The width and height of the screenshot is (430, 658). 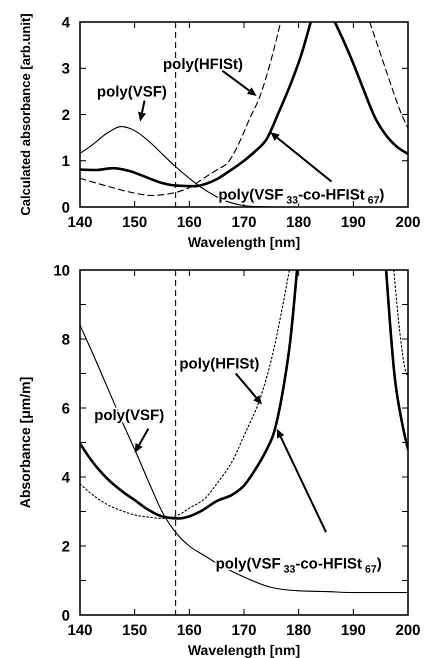 I want to click on annotation: poly(VSF), so click(x=131, y=92).